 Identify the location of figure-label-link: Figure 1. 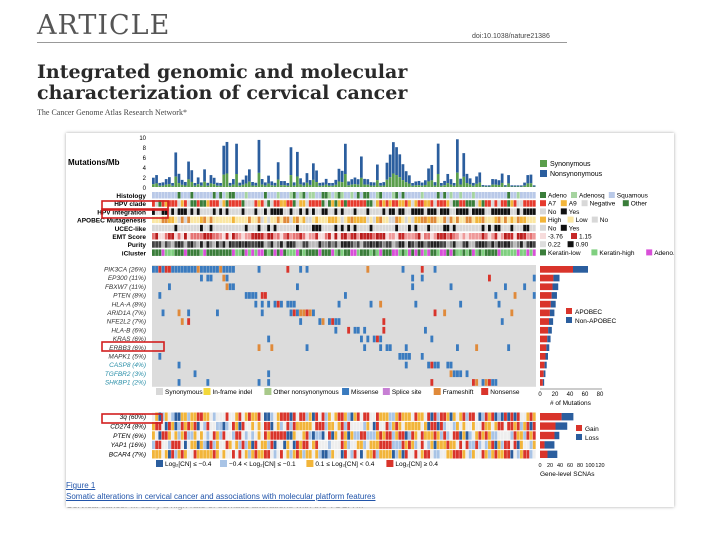
(81, 485).